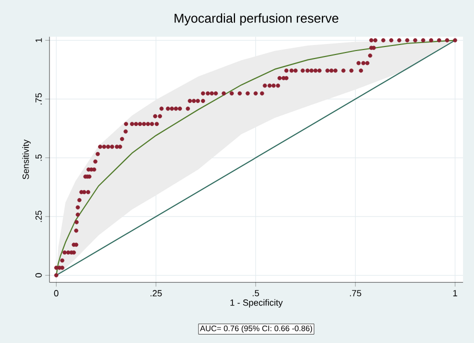 This screenshot has height=343, width=474. Describe the element at coordinates (156, 293) in the screenshot. I see `x-tick-label: .25` at that location.